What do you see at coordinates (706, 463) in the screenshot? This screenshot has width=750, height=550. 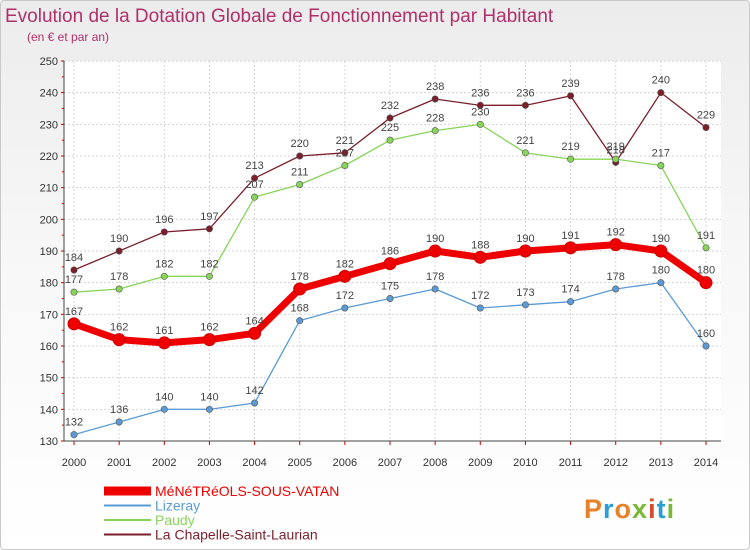 I see `x-tick-label: 2014` at bounding box center [706, 463].